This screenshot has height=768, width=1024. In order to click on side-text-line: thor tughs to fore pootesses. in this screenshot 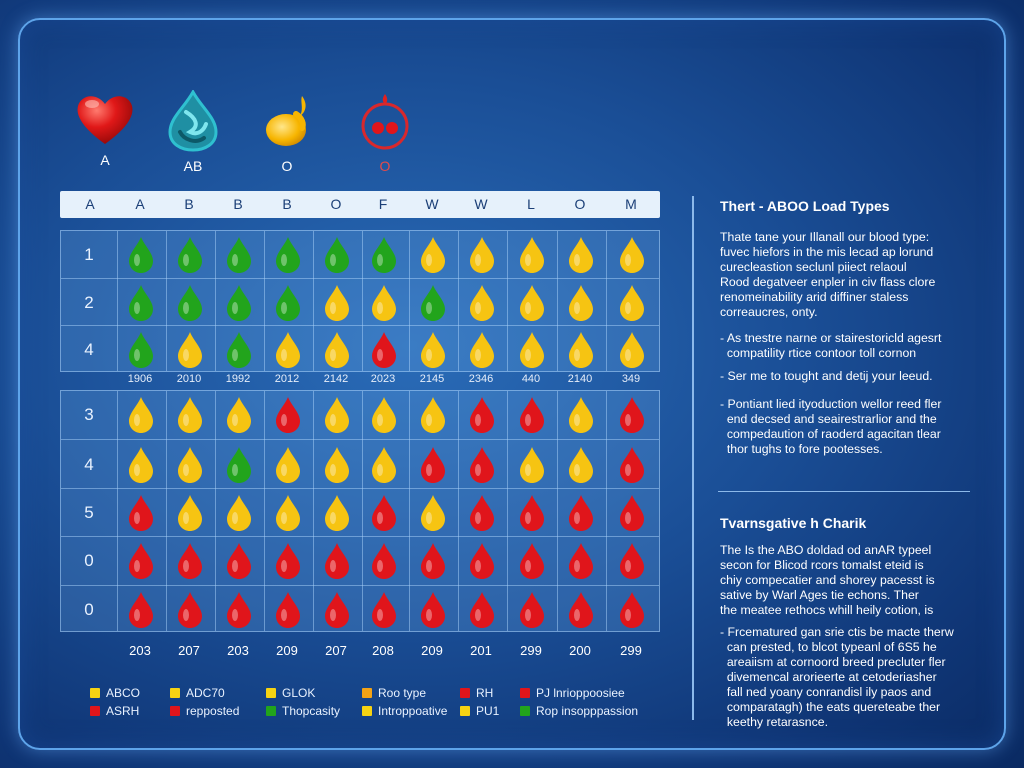, I will do `click(801, 449)`.